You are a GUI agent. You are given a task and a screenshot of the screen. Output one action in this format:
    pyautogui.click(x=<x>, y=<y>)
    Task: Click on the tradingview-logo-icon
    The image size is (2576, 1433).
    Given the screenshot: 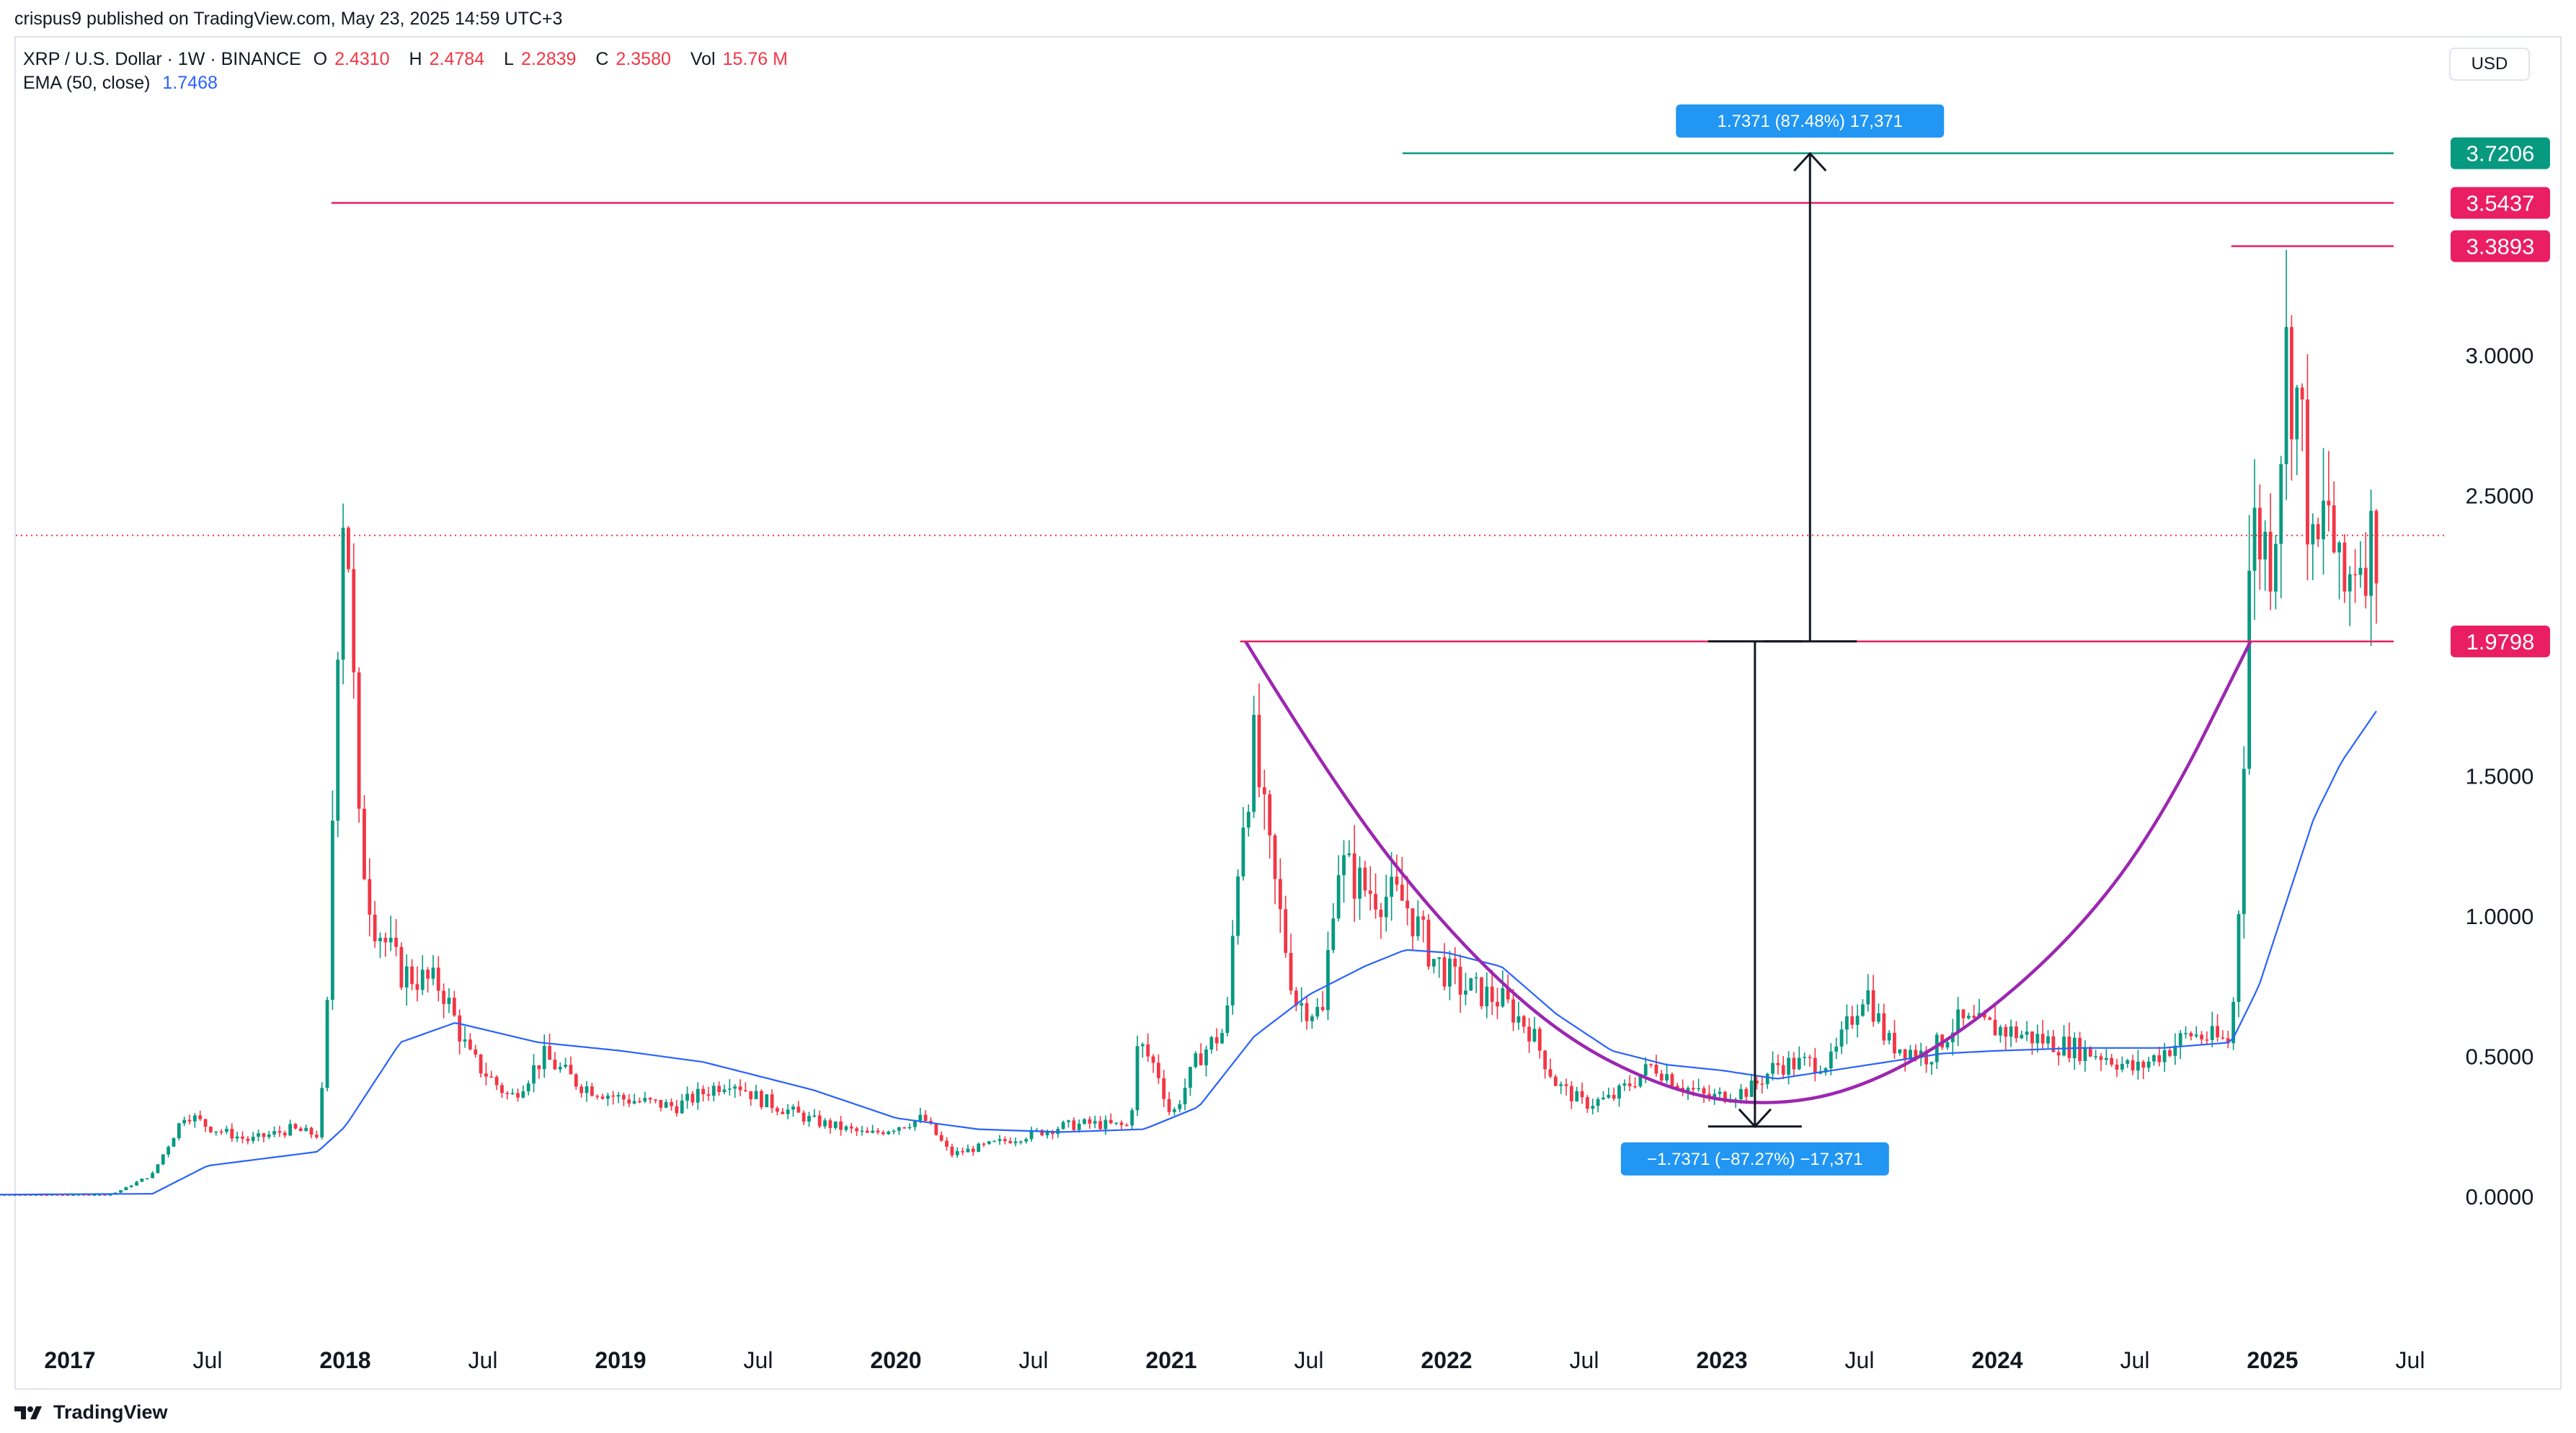 What is the action you would take?
    pyautogui.click(x=28, y=1412)
    